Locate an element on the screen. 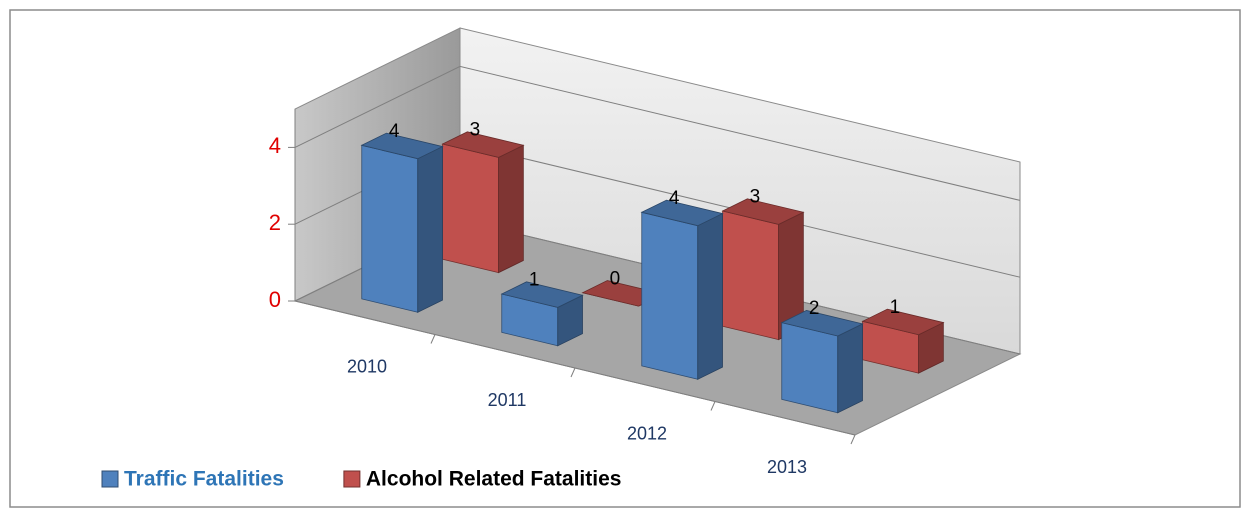 This screenshot has width=1251, height=508. x-tick-label: 2012 is located at coordinates (647, 434).